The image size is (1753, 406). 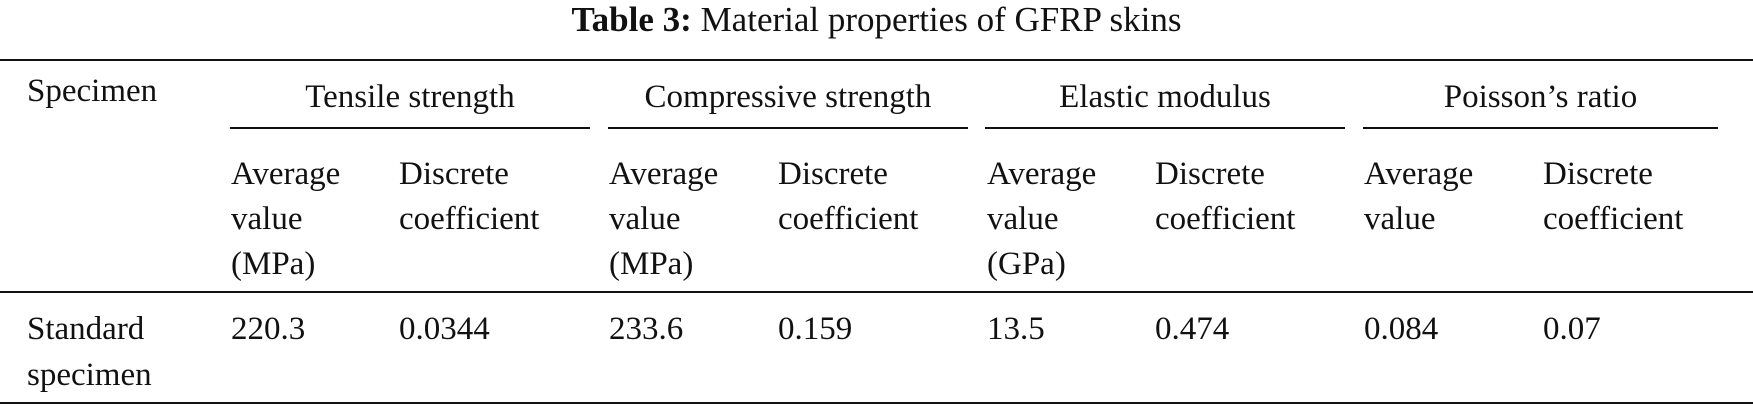 What do you see at coordinates (1572, 329) in the screenshot?
I see `cell-poisson-discrete: 0.07` at bounding box center [1572, 329].